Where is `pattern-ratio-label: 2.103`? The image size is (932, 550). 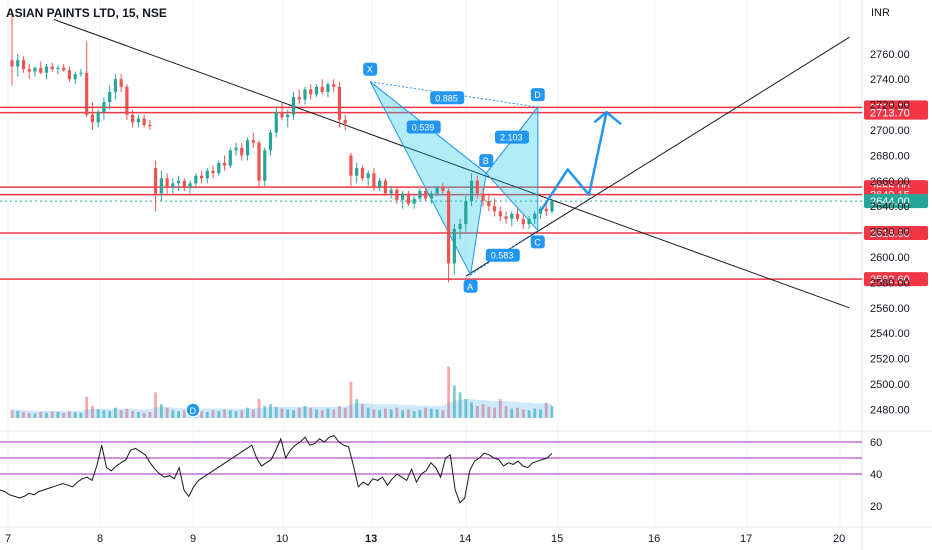
pattern-ratio-label: 2.103 is located at coordinates (511, 138).